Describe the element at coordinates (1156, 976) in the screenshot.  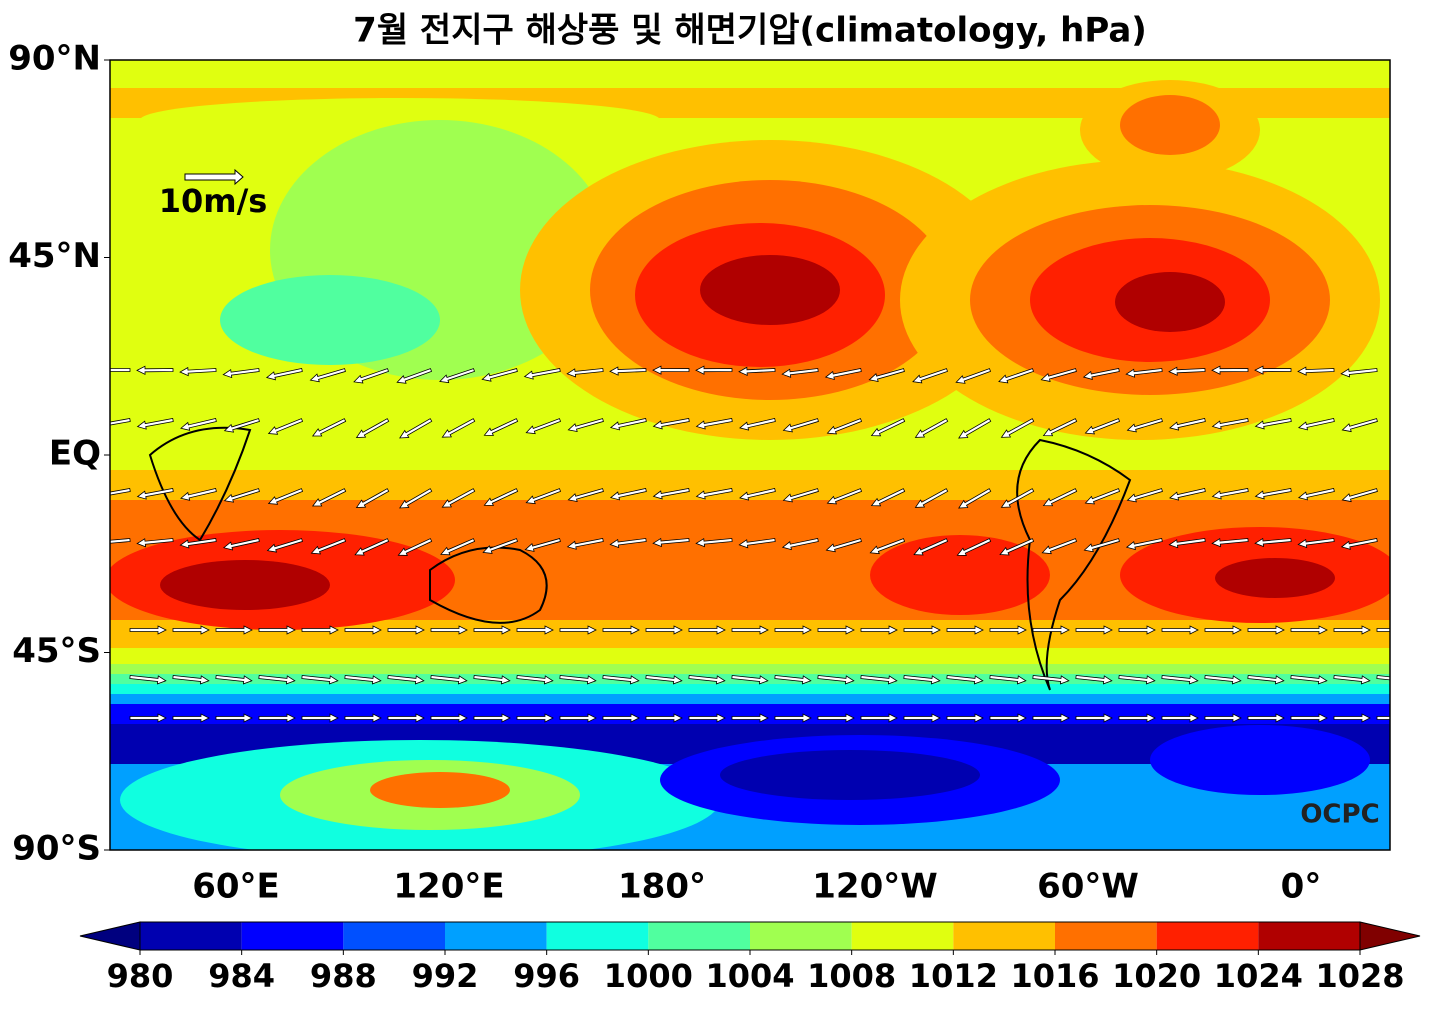
I see `colorbar-label: 1020` at that location.